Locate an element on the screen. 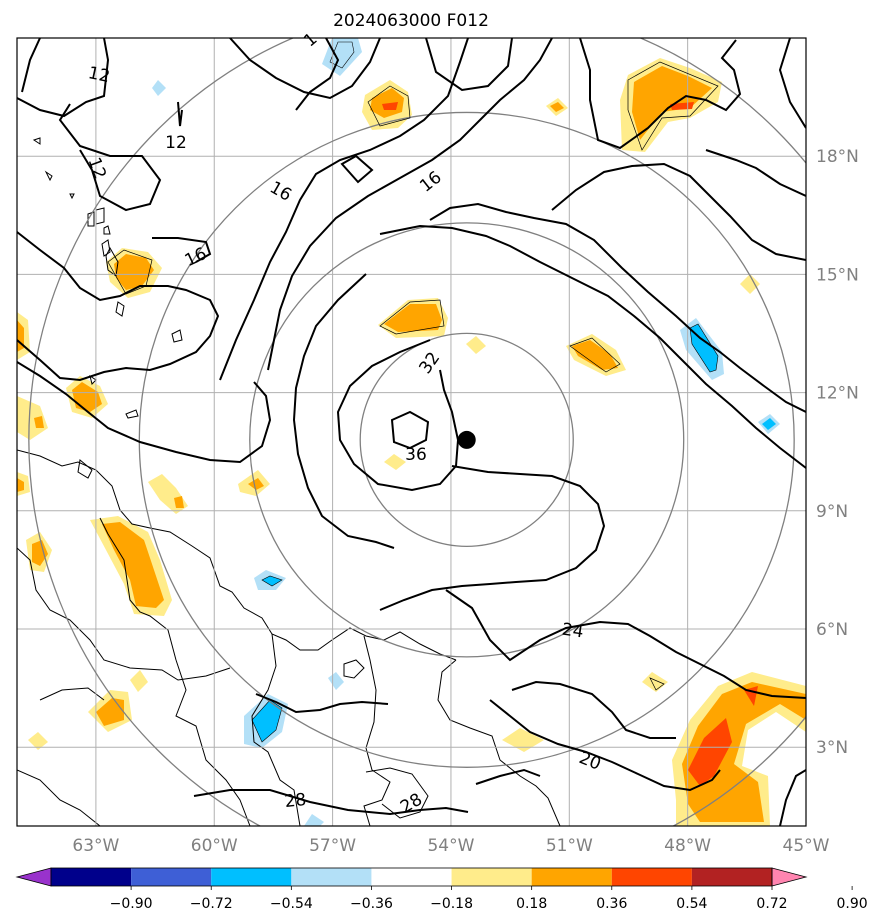  colorbar-tick-label: −0.36 is located at coordinates (371, 904).